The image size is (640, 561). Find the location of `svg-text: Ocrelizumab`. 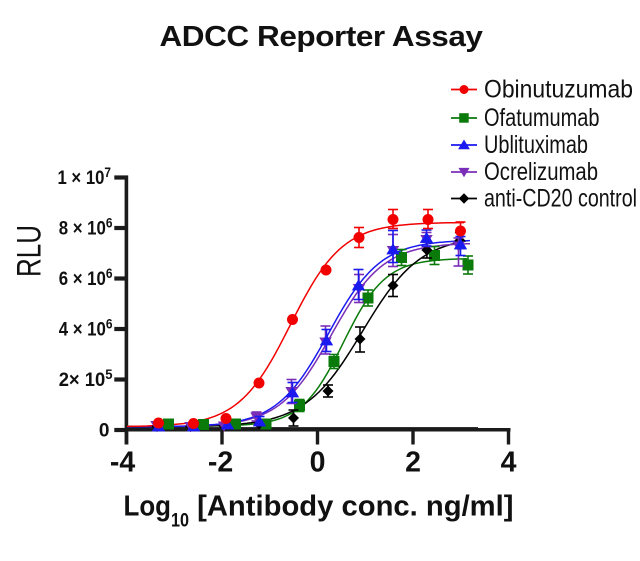

svg-text: Ocrelizumab is located at coordinates (541, 172).